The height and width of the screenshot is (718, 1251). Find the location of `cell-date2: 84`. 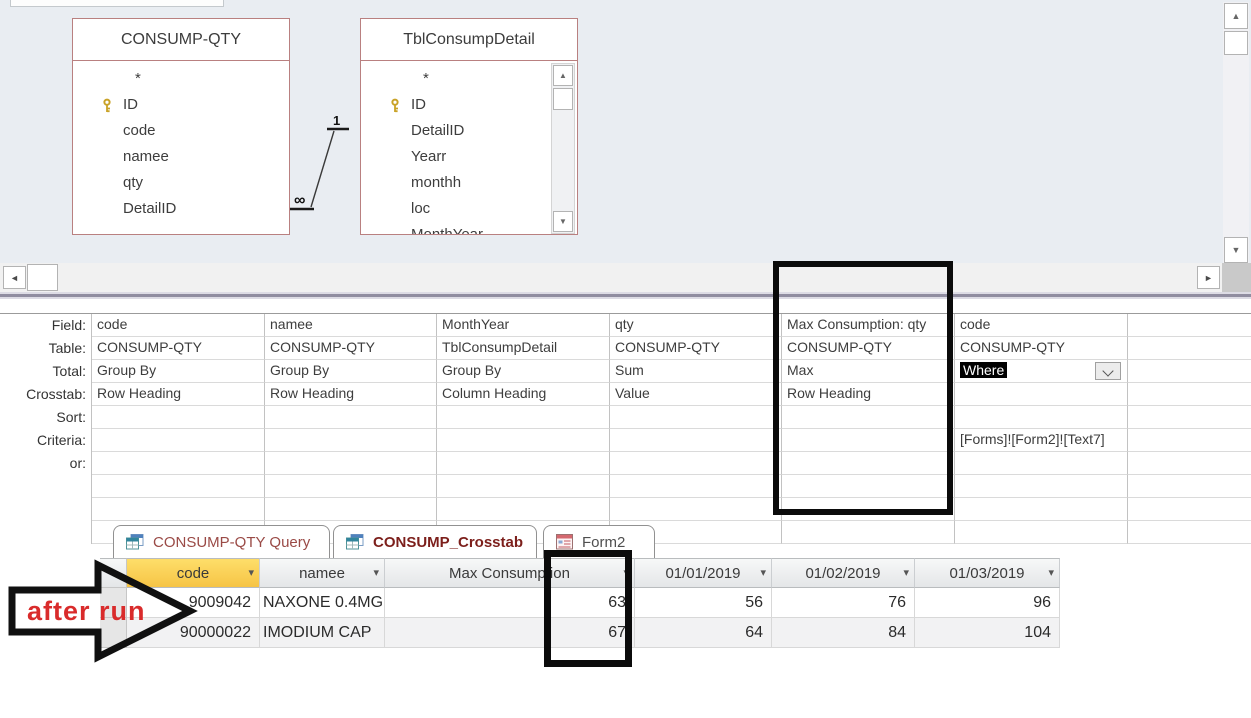

cell-date2: 84 is located at coordinates (843, 633).